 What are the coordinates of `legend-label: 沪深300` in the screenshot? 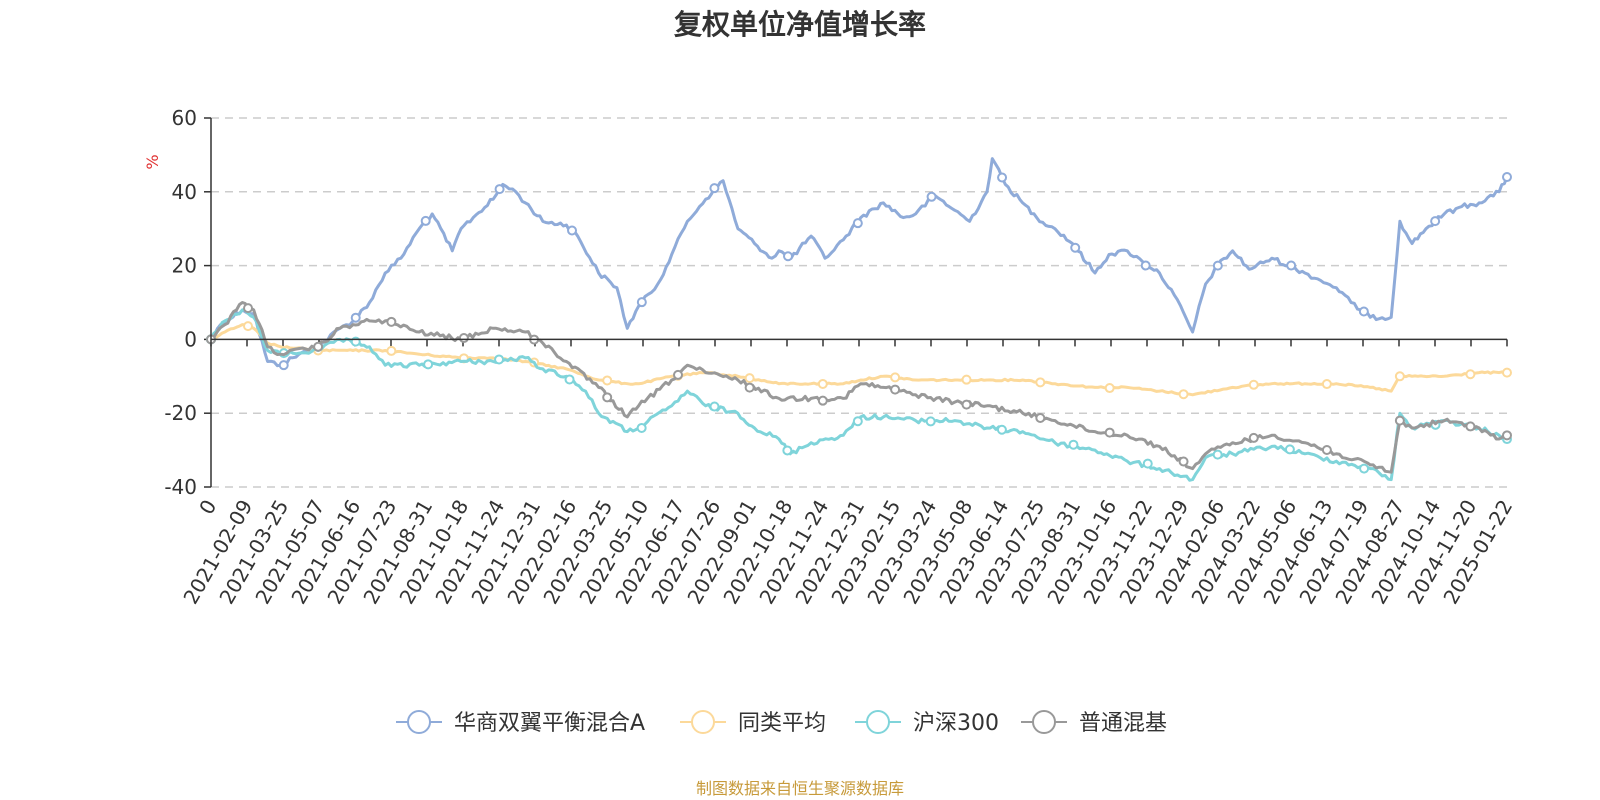 It's located at (956, 723).